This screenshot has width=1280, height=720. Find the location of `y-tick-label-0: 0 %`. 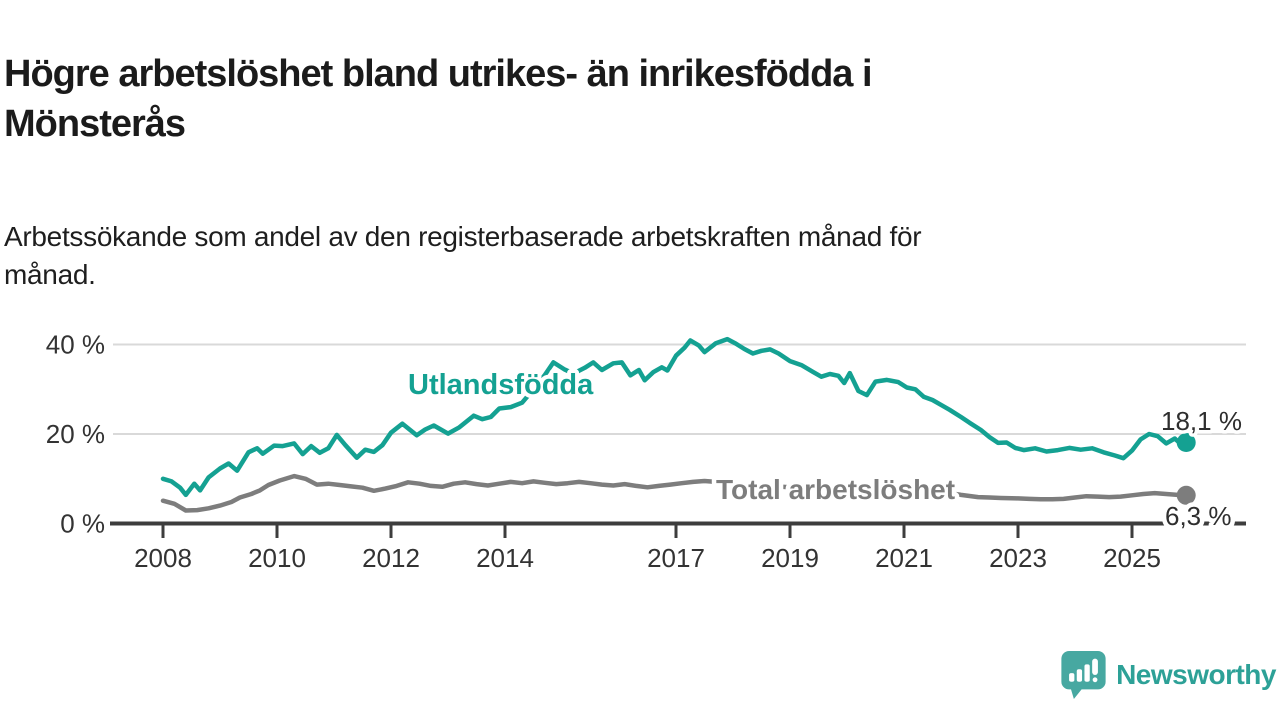

y-tick-label-0: 0 % is located at coordinates (82, 524).